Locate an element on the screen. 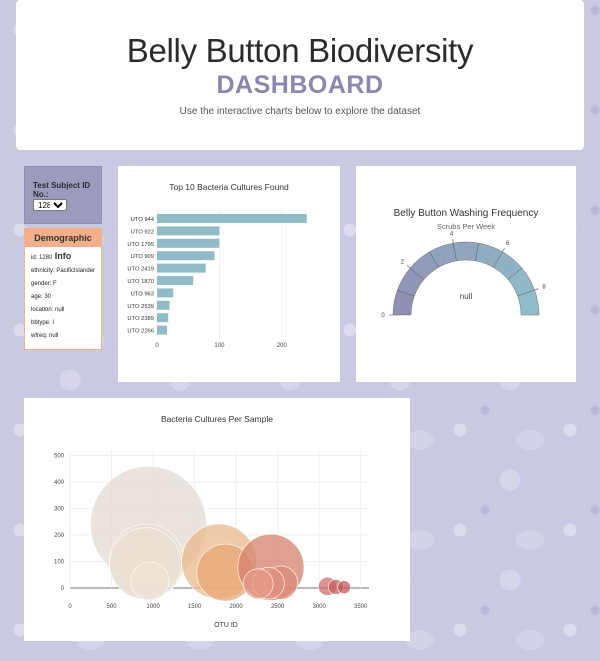  gauge-subtitle: Scrubs Per Week is located at coordinates (466, 226).